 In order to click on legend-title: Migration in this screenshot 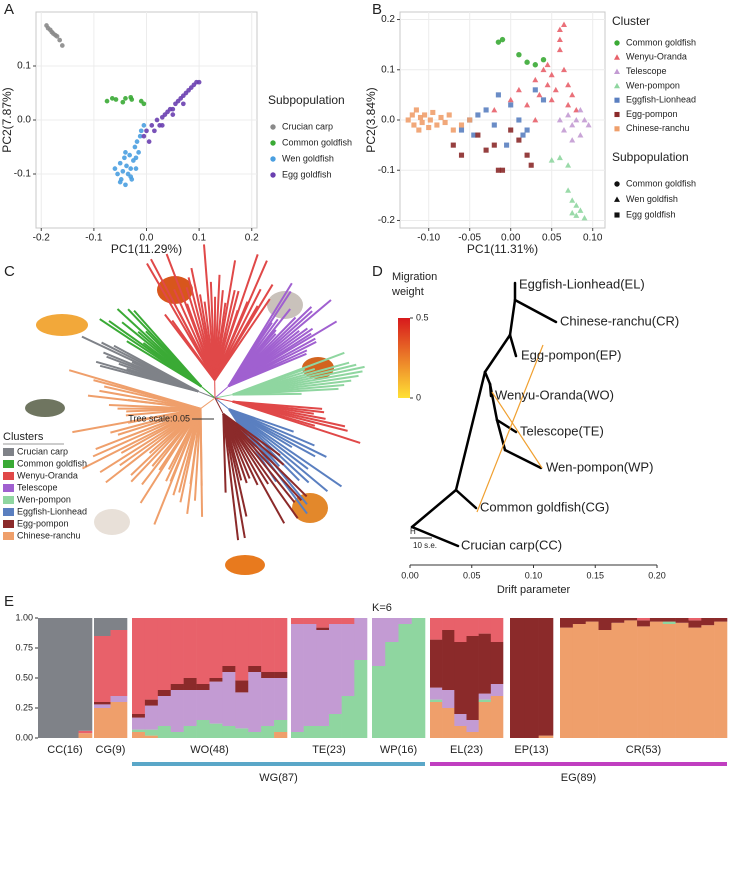, I will do `click(414, 277)`.